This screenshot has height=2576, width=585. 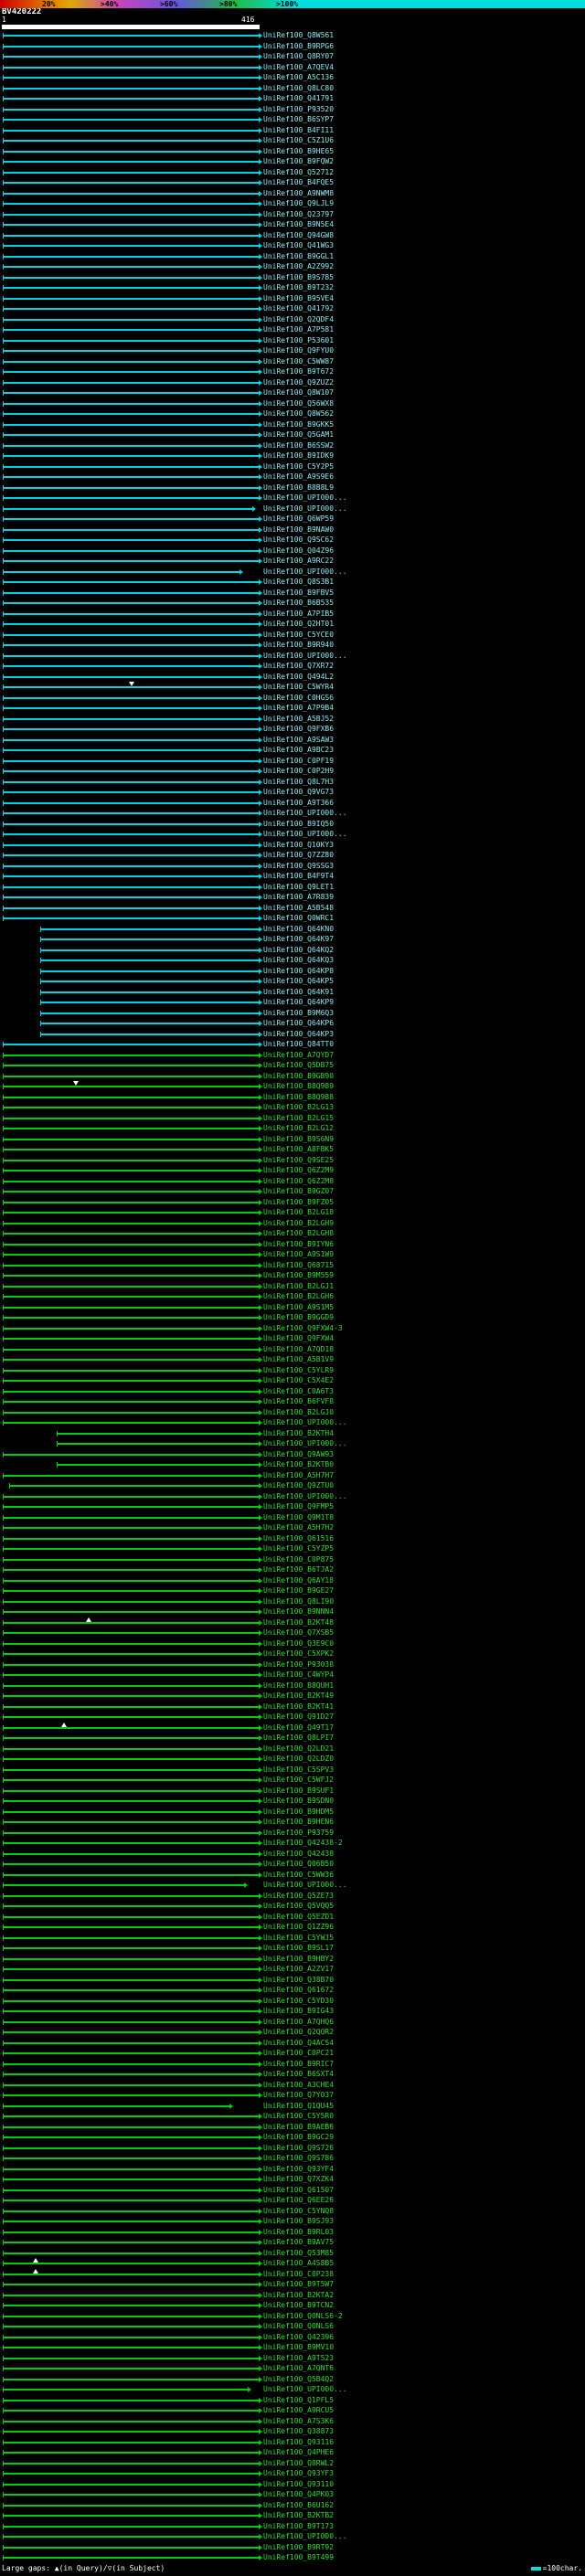 What do you see at coordinates (299, 582) in the screenshot?
I see `hit-label: UniRef100_Q8S3B1` at bounding box center [299, 582].